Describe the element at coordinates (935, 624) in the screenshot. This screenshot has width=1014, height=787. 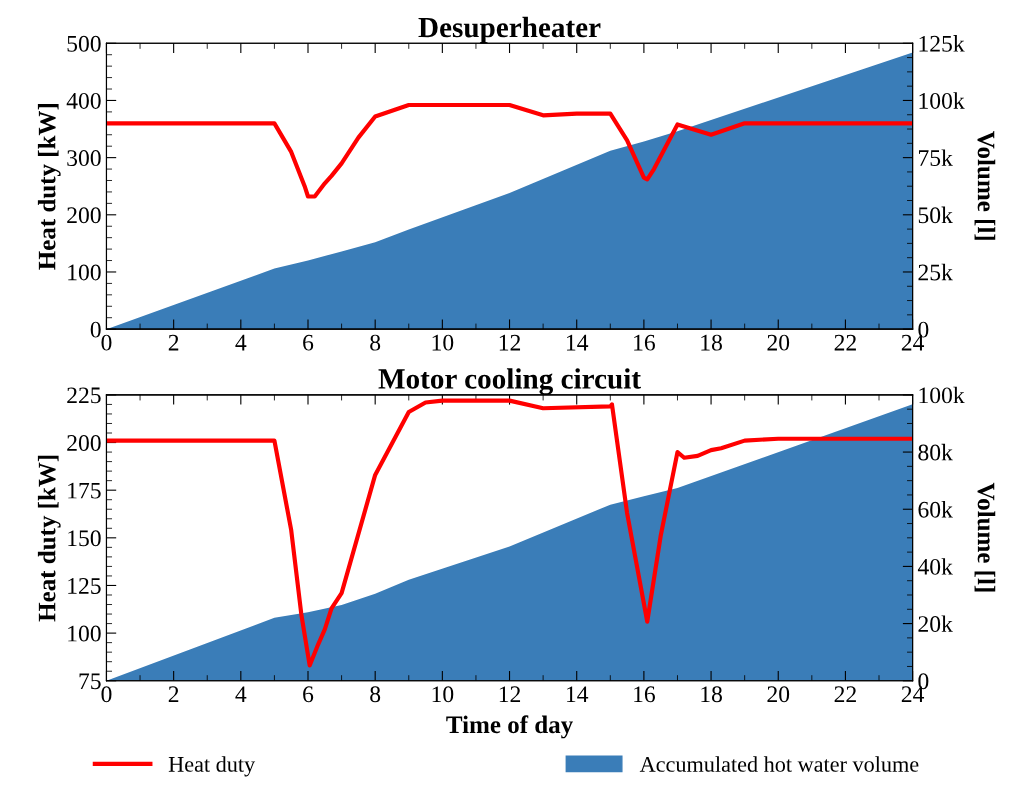
I see `y2-tick-label: 20k` at that location.